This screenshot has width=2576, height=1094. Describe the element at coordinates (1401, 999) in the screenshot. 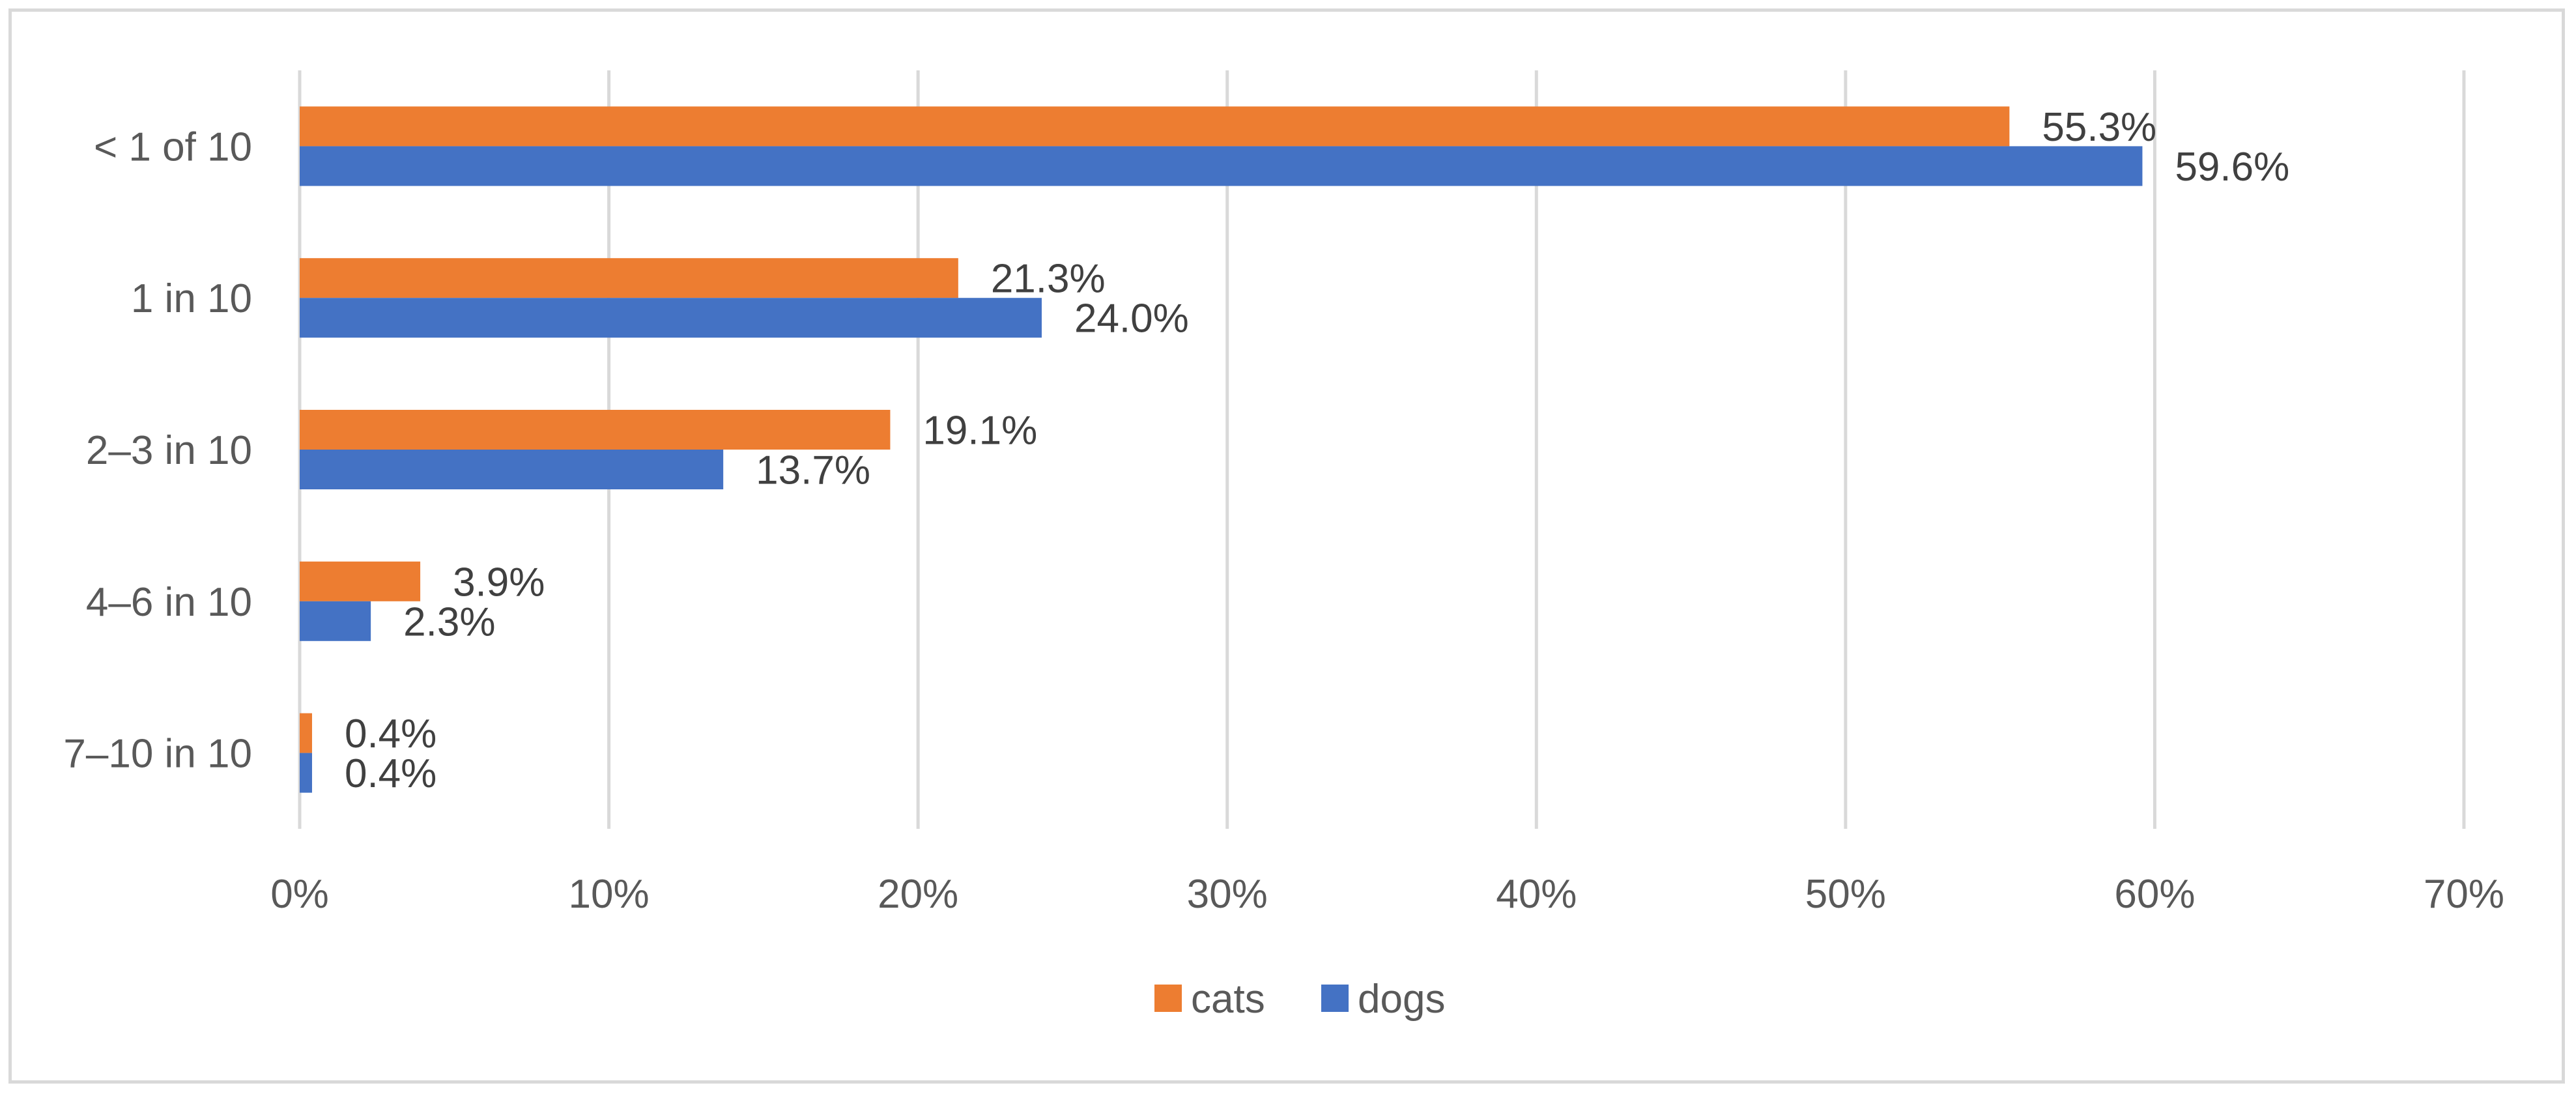

I see `legend-label-dogs: dogs` at that location.